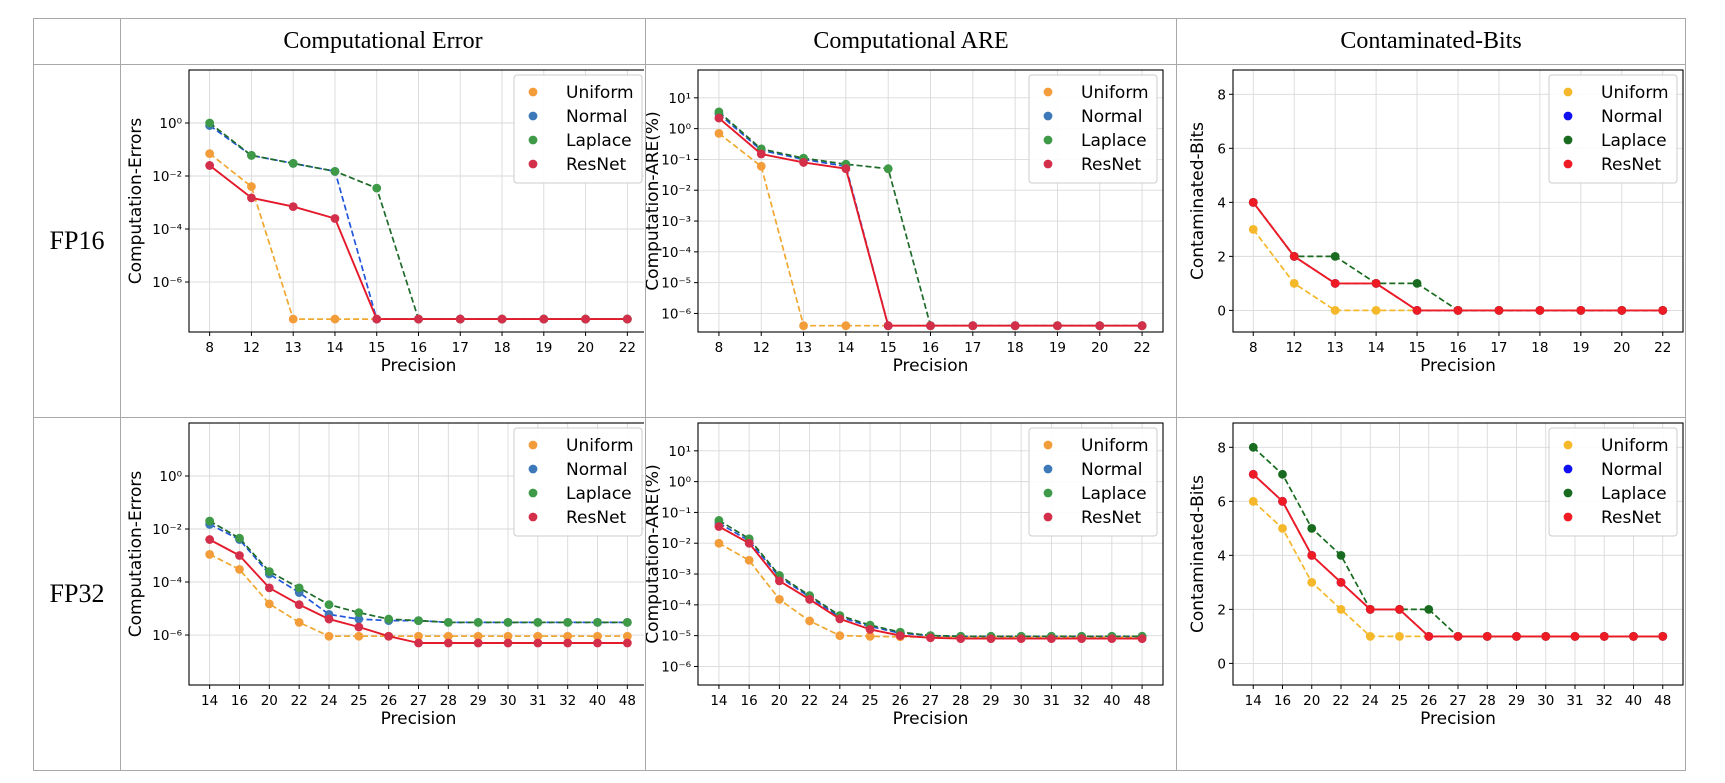 The width and height of the screenshot is (1725, 783). What do you see at coordinates (654, 200) in the screenshot?
I see `y-axis-label: Computation-ARE(%)` at bounding box center [654, 200].